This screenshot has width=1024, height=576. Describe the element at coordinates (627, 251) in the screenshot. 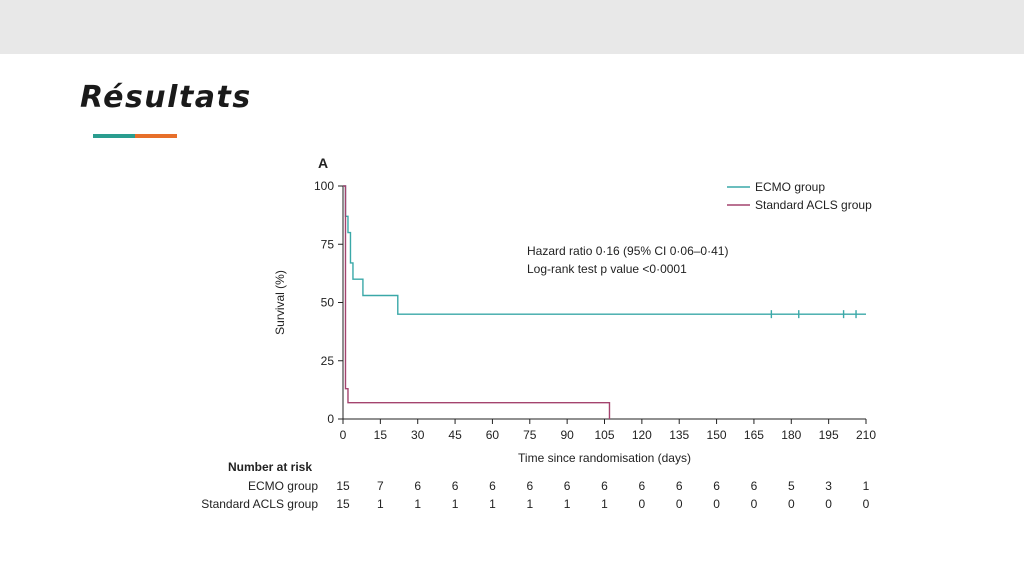

I see `annotation-text: Hazard ratio 0·16 (95% CI 0·06–0·41)` at that location.